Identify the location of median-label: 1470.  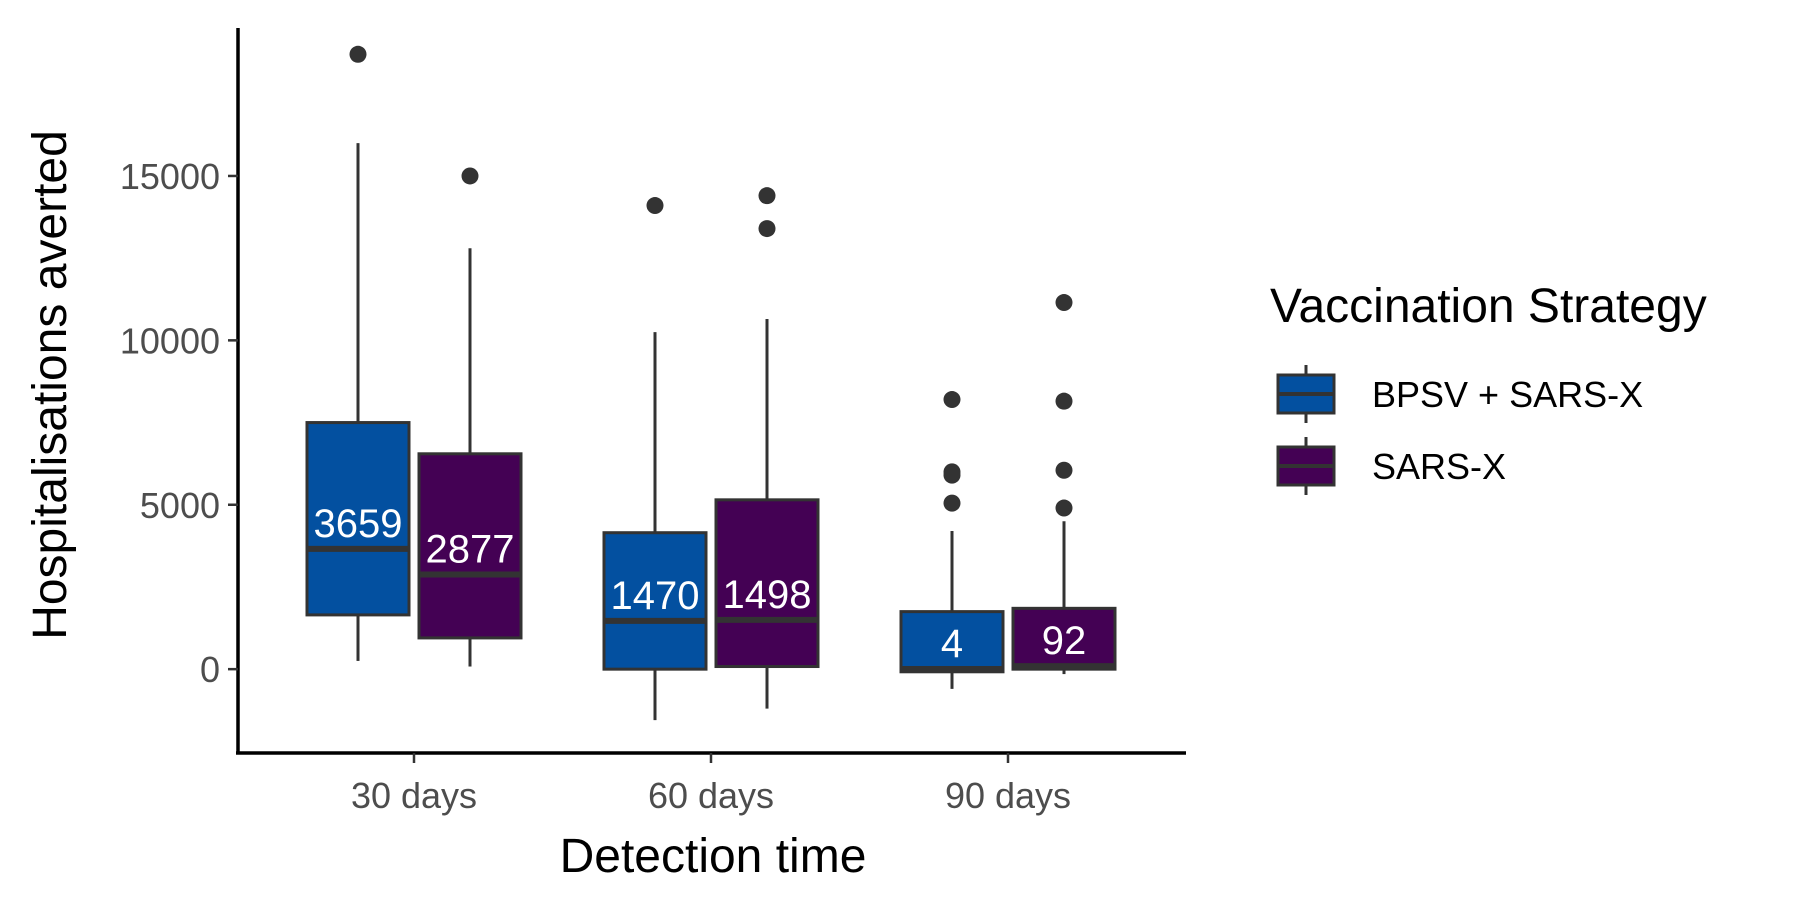
(655, 596).